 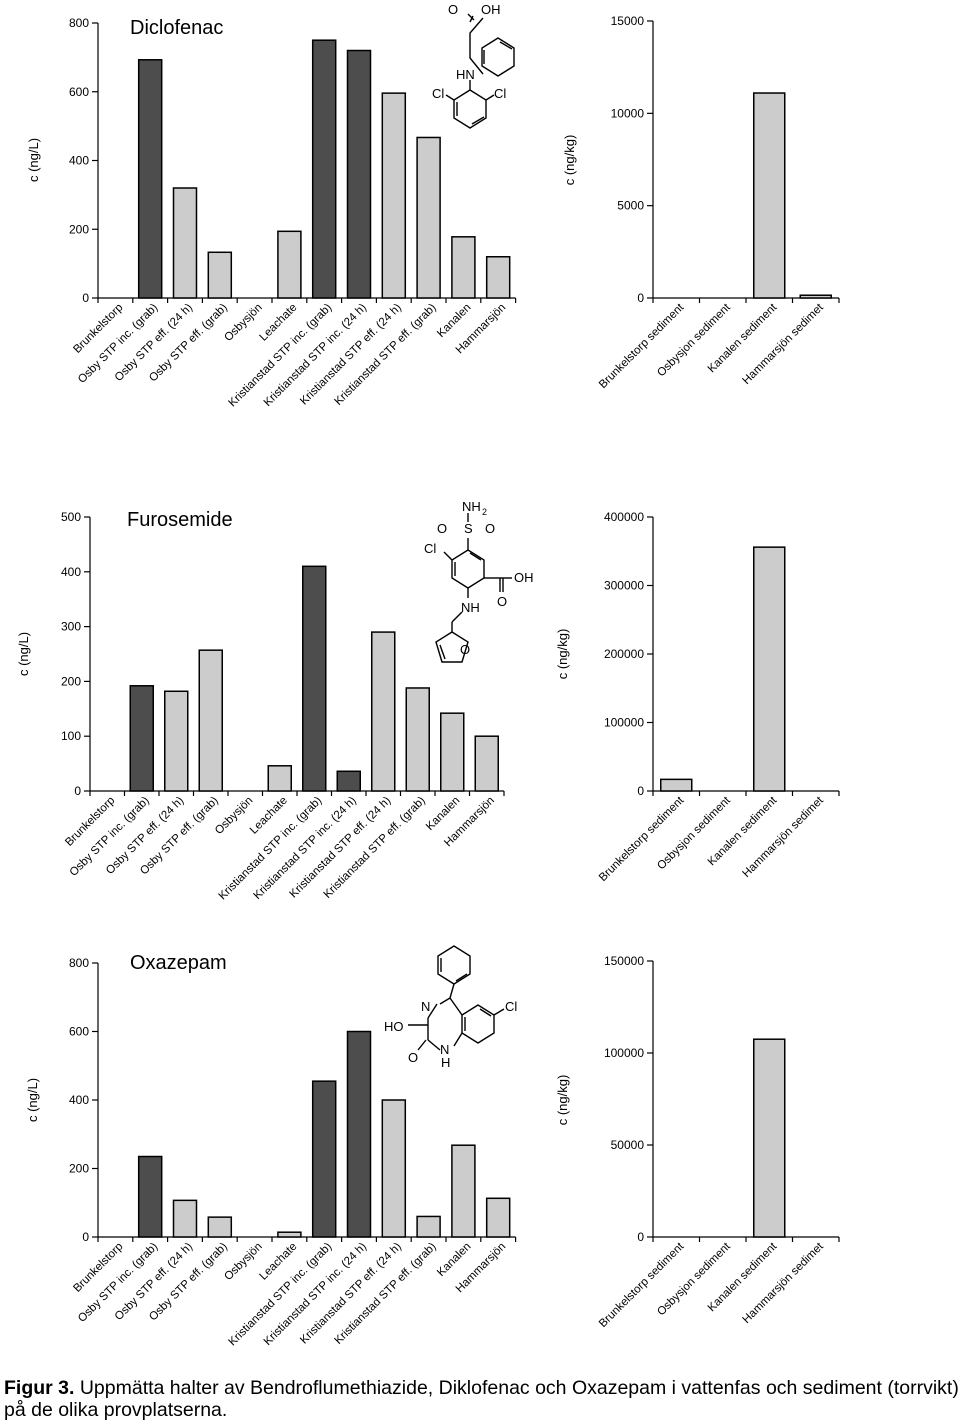 I want to click on furosemide-structure, so click(x=473, y=588).